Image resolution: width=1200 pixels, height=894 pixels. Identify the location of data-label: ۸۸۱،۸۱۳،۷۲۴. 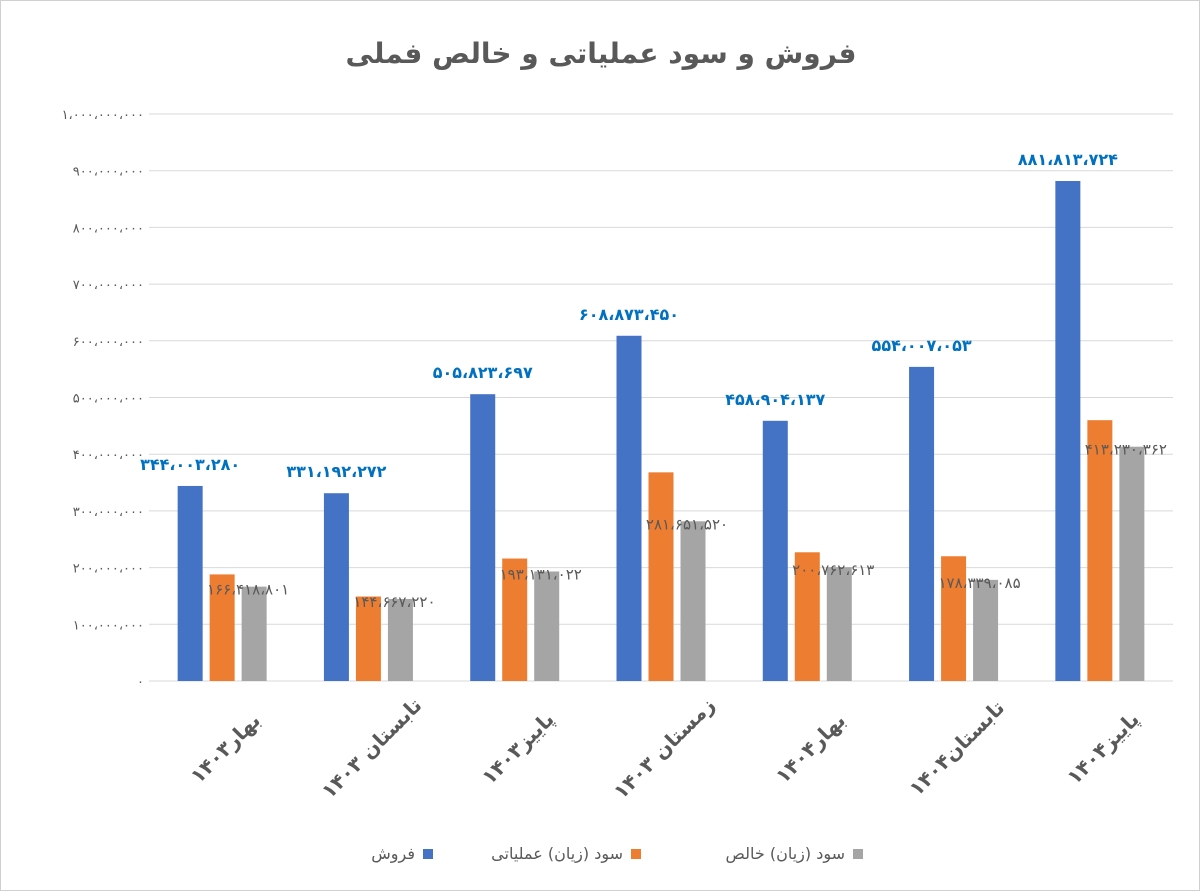
(1068, 159).